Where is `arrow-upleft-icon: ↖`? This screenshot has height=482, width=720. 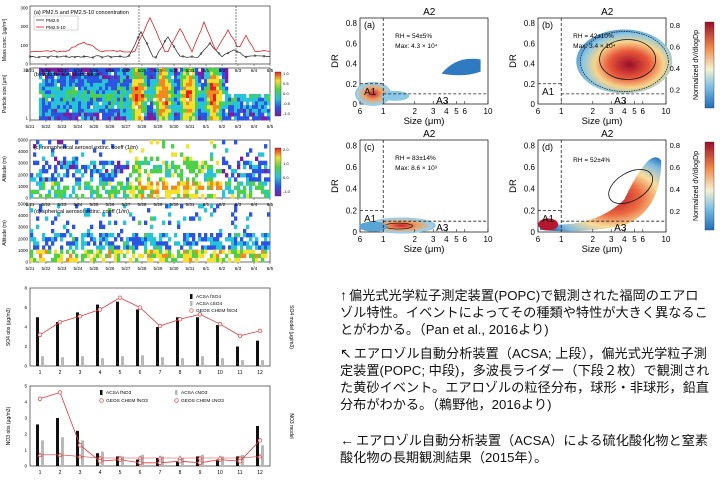
arrow-upleft-icon: ↖ is located at coordinates (346, 353).